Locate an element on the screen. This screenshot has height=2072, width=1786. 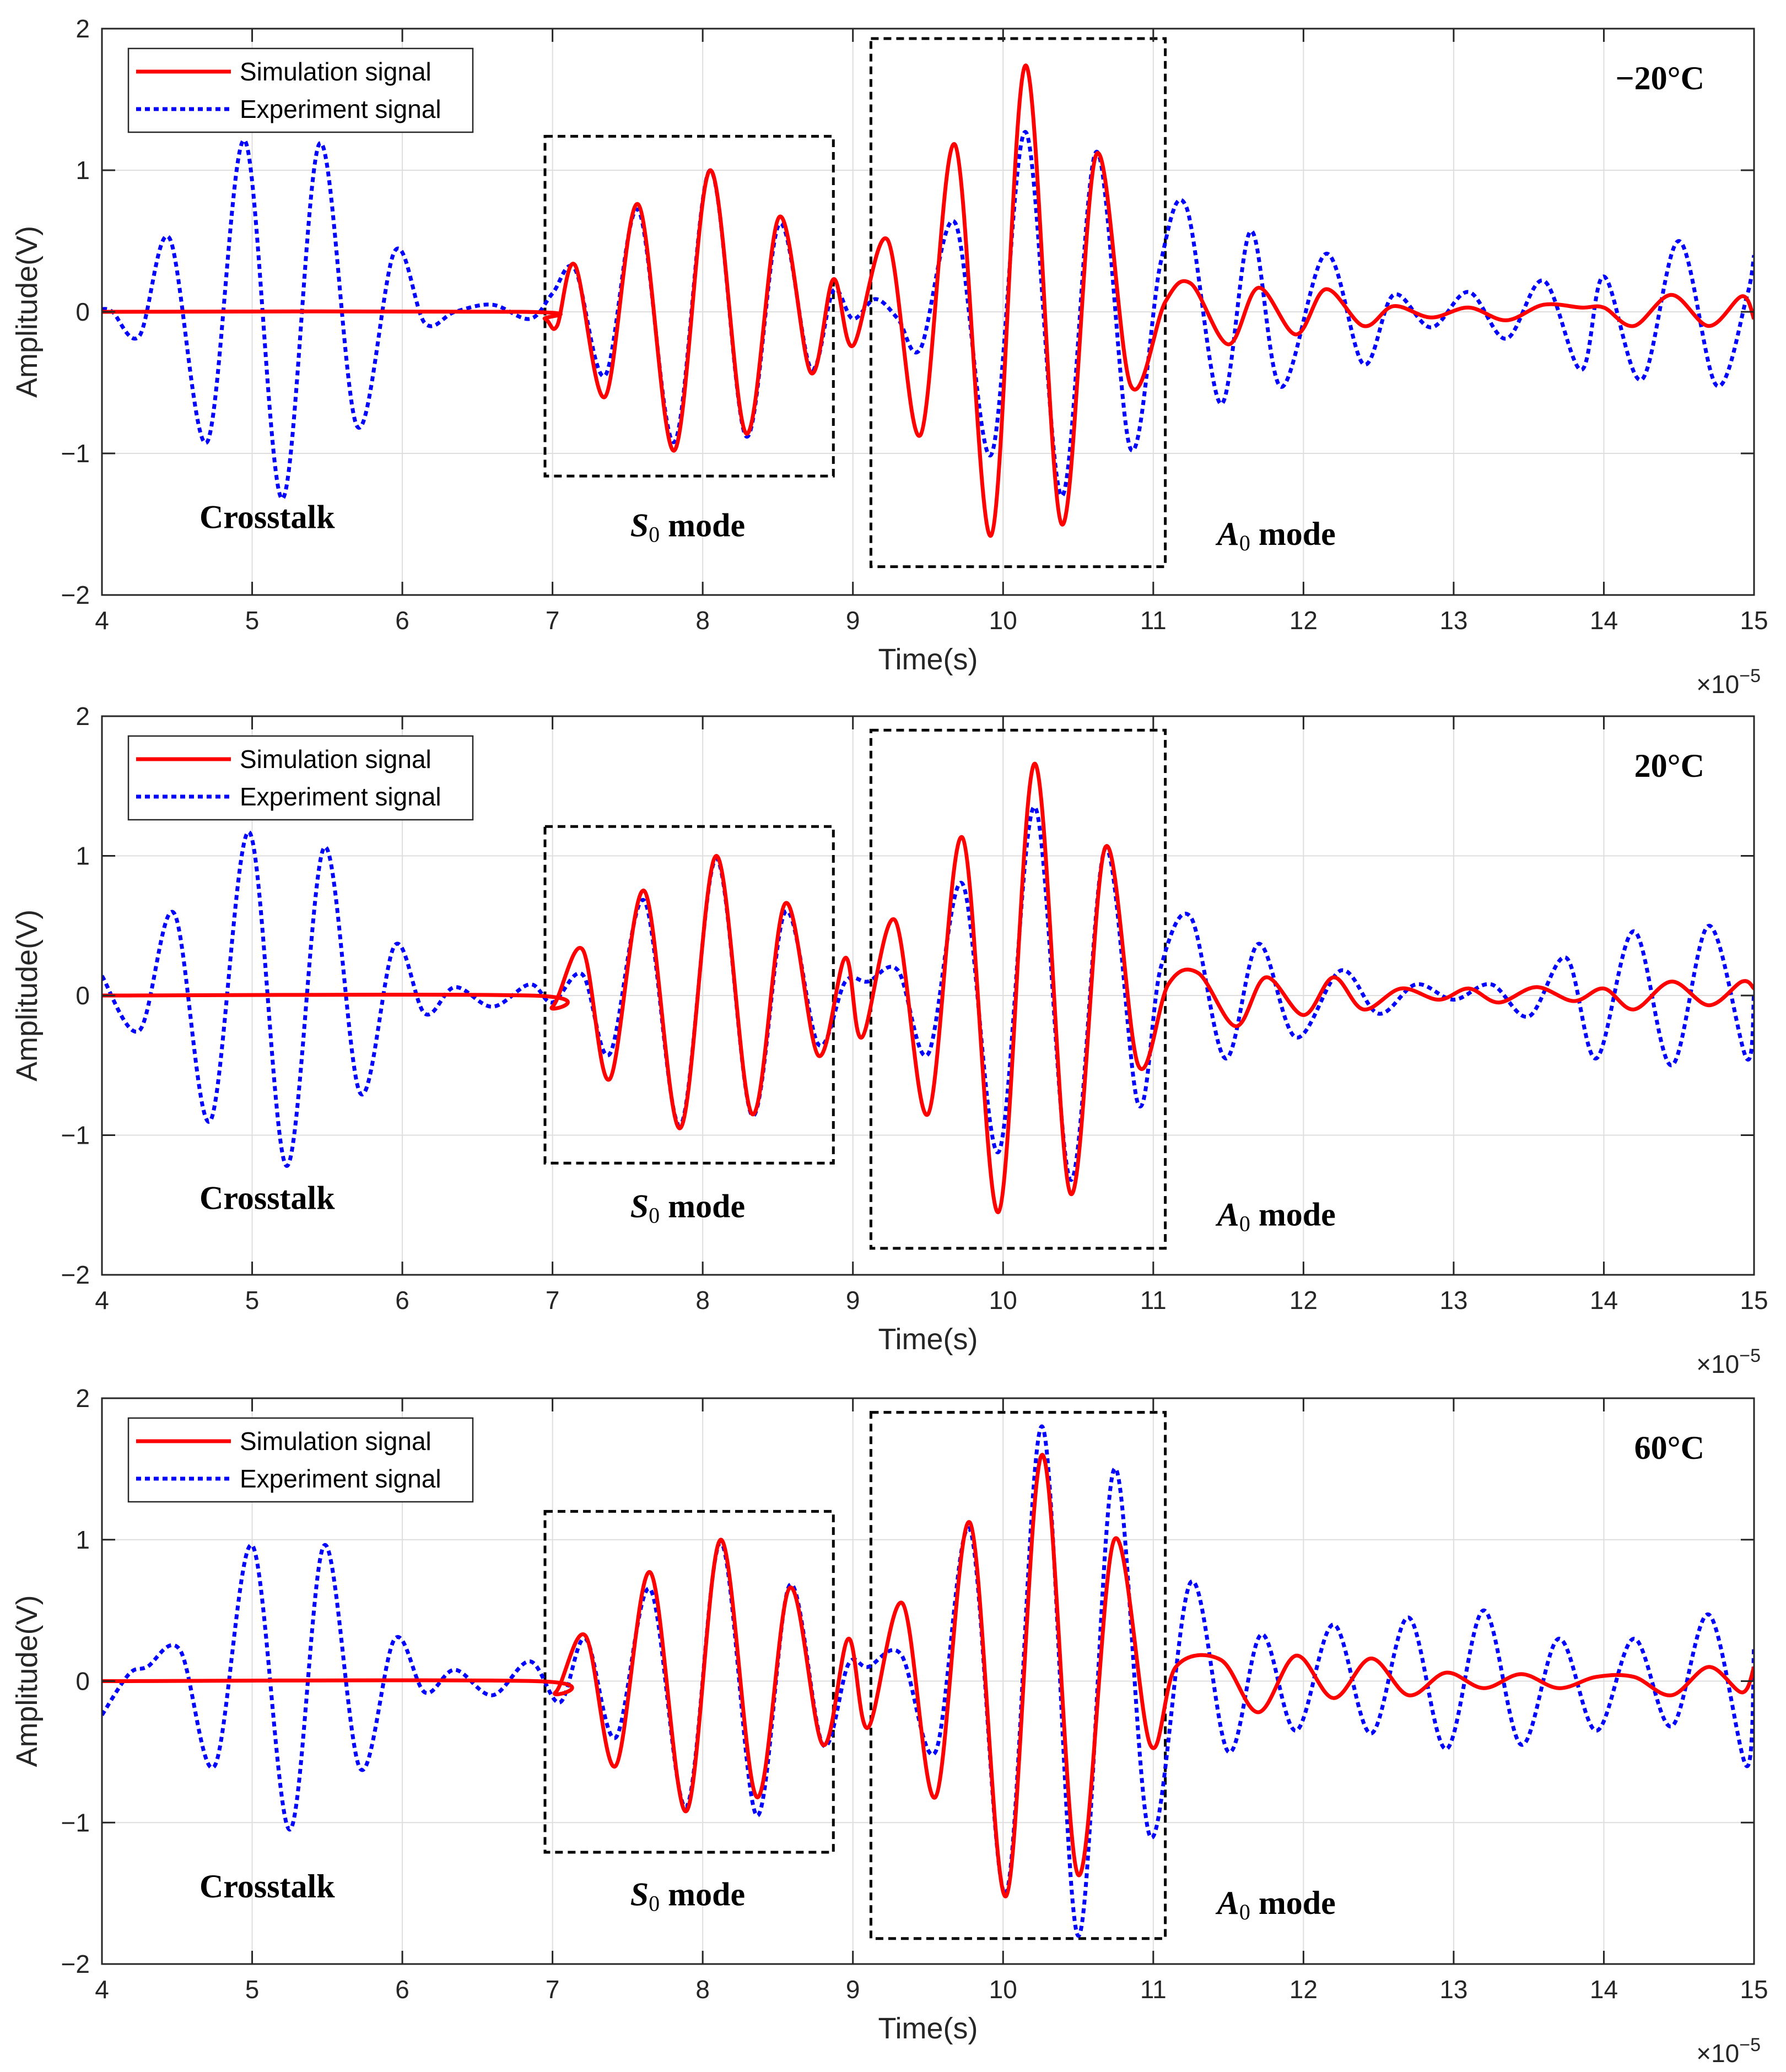
temperature-label: 60°C is located at coordinates (1669, 1448).